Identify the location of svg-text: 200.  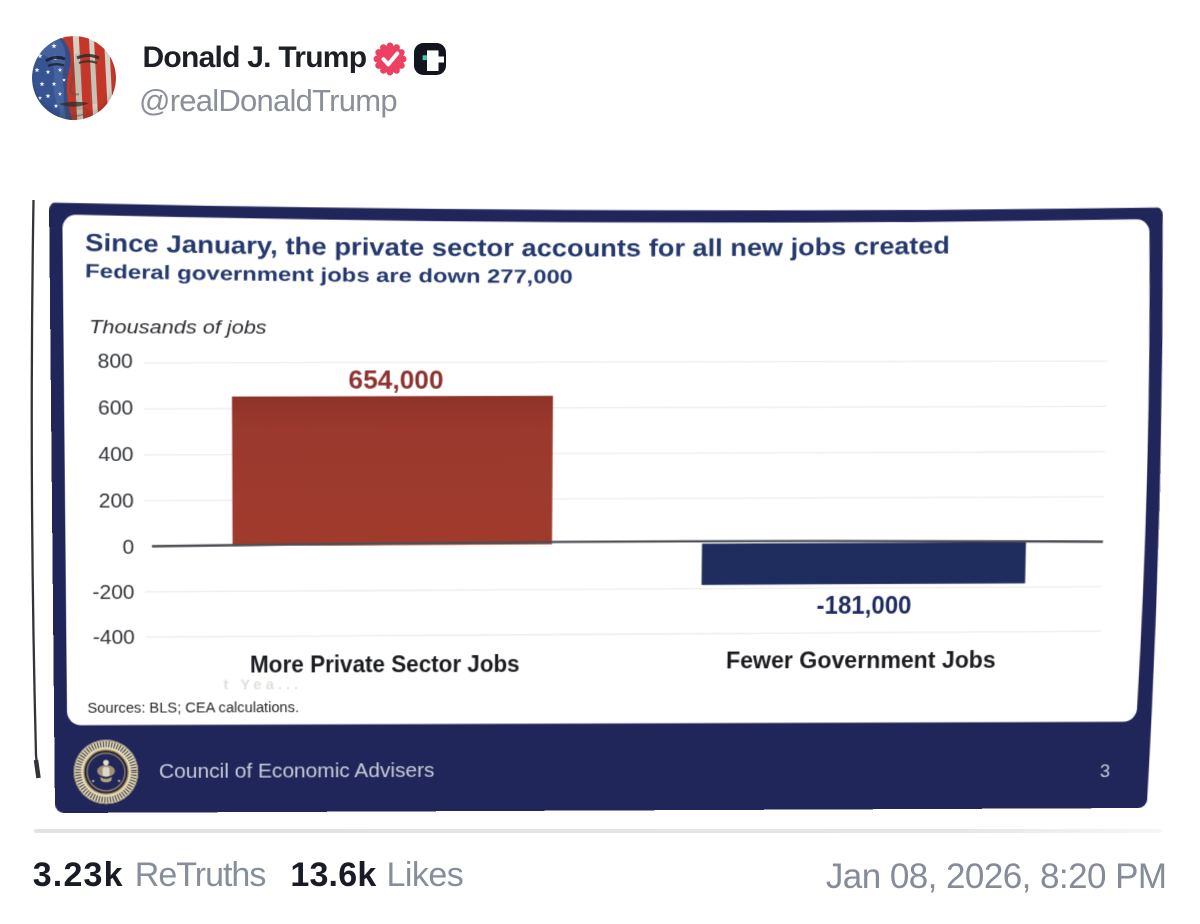
(116, 500).